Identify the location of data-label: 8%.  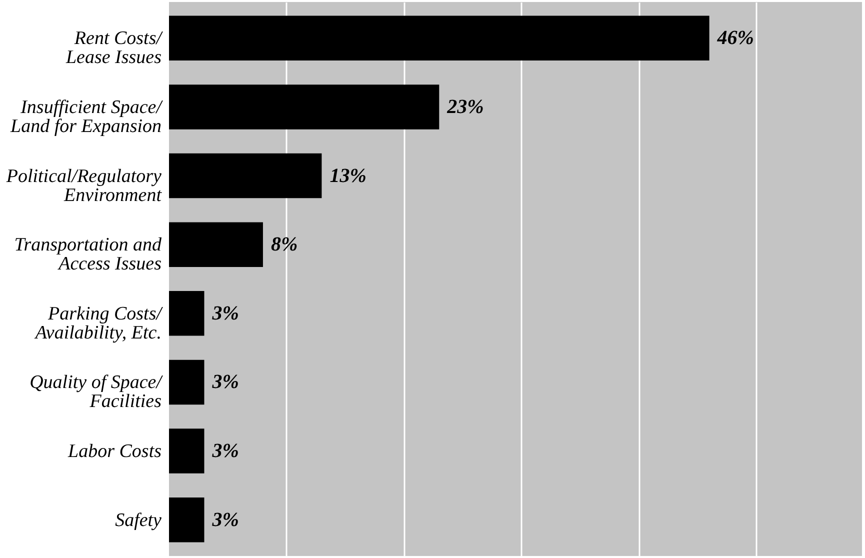
(284, 245).